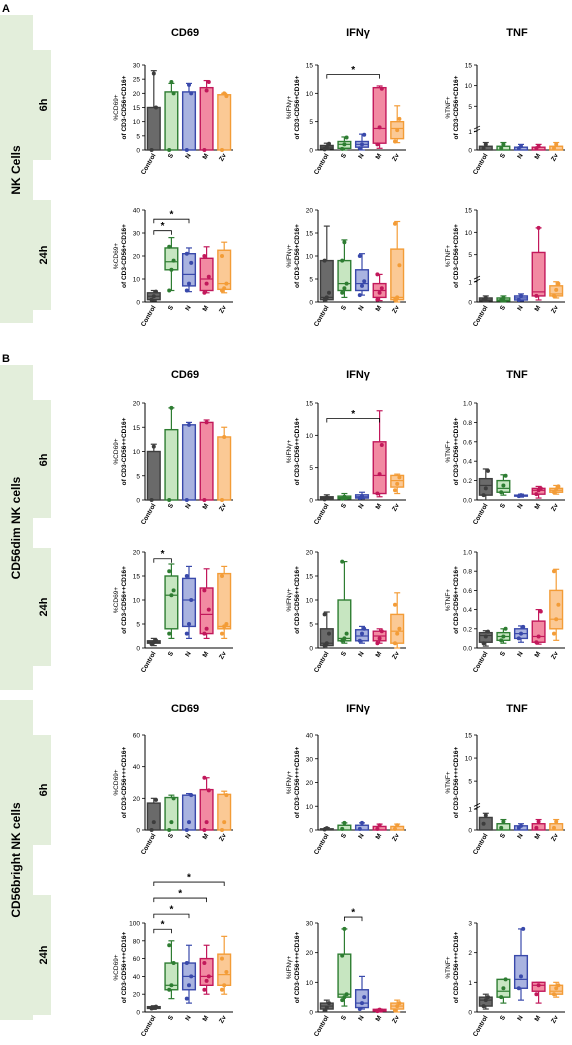 The image size is (572, 1045). I want to click on row-band-bright, so click(16, 860).